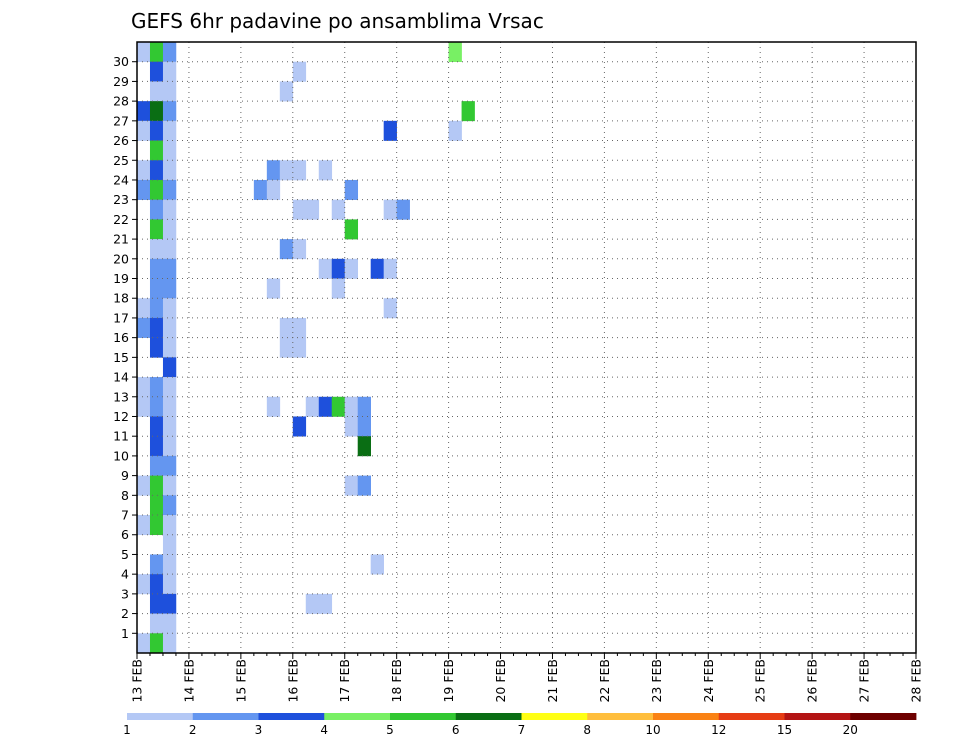 This screenshot has width=960, height=742. I want to click on y-tick-label: 18, so click(121, 298).